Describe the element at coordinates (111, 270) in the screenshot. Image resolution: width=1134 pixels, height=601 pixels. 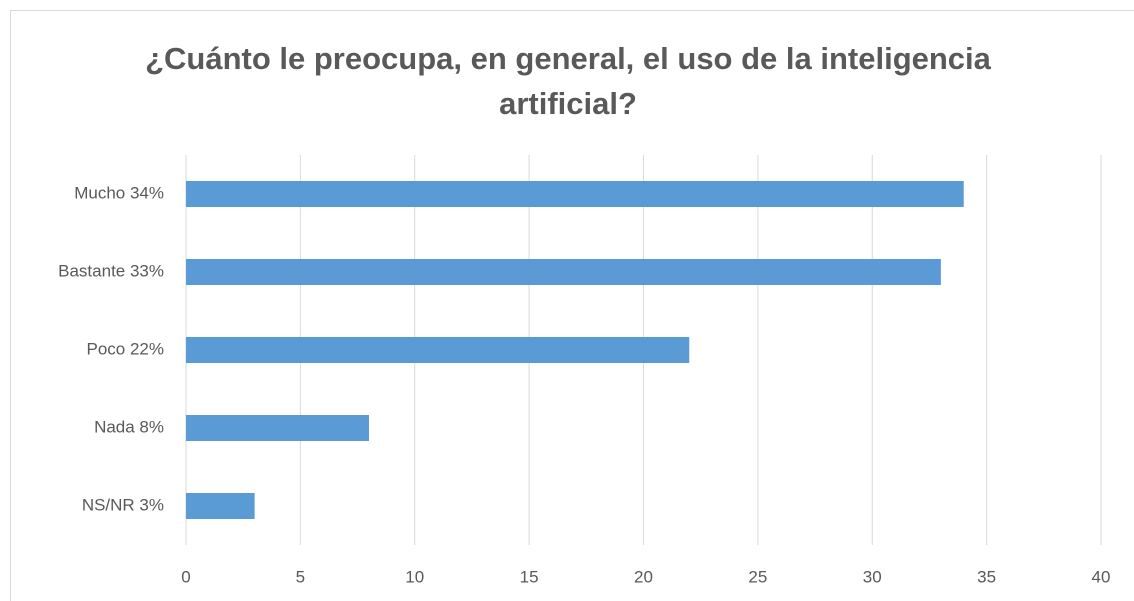
I see `y-tick-label: Bastante 33%` at that location.